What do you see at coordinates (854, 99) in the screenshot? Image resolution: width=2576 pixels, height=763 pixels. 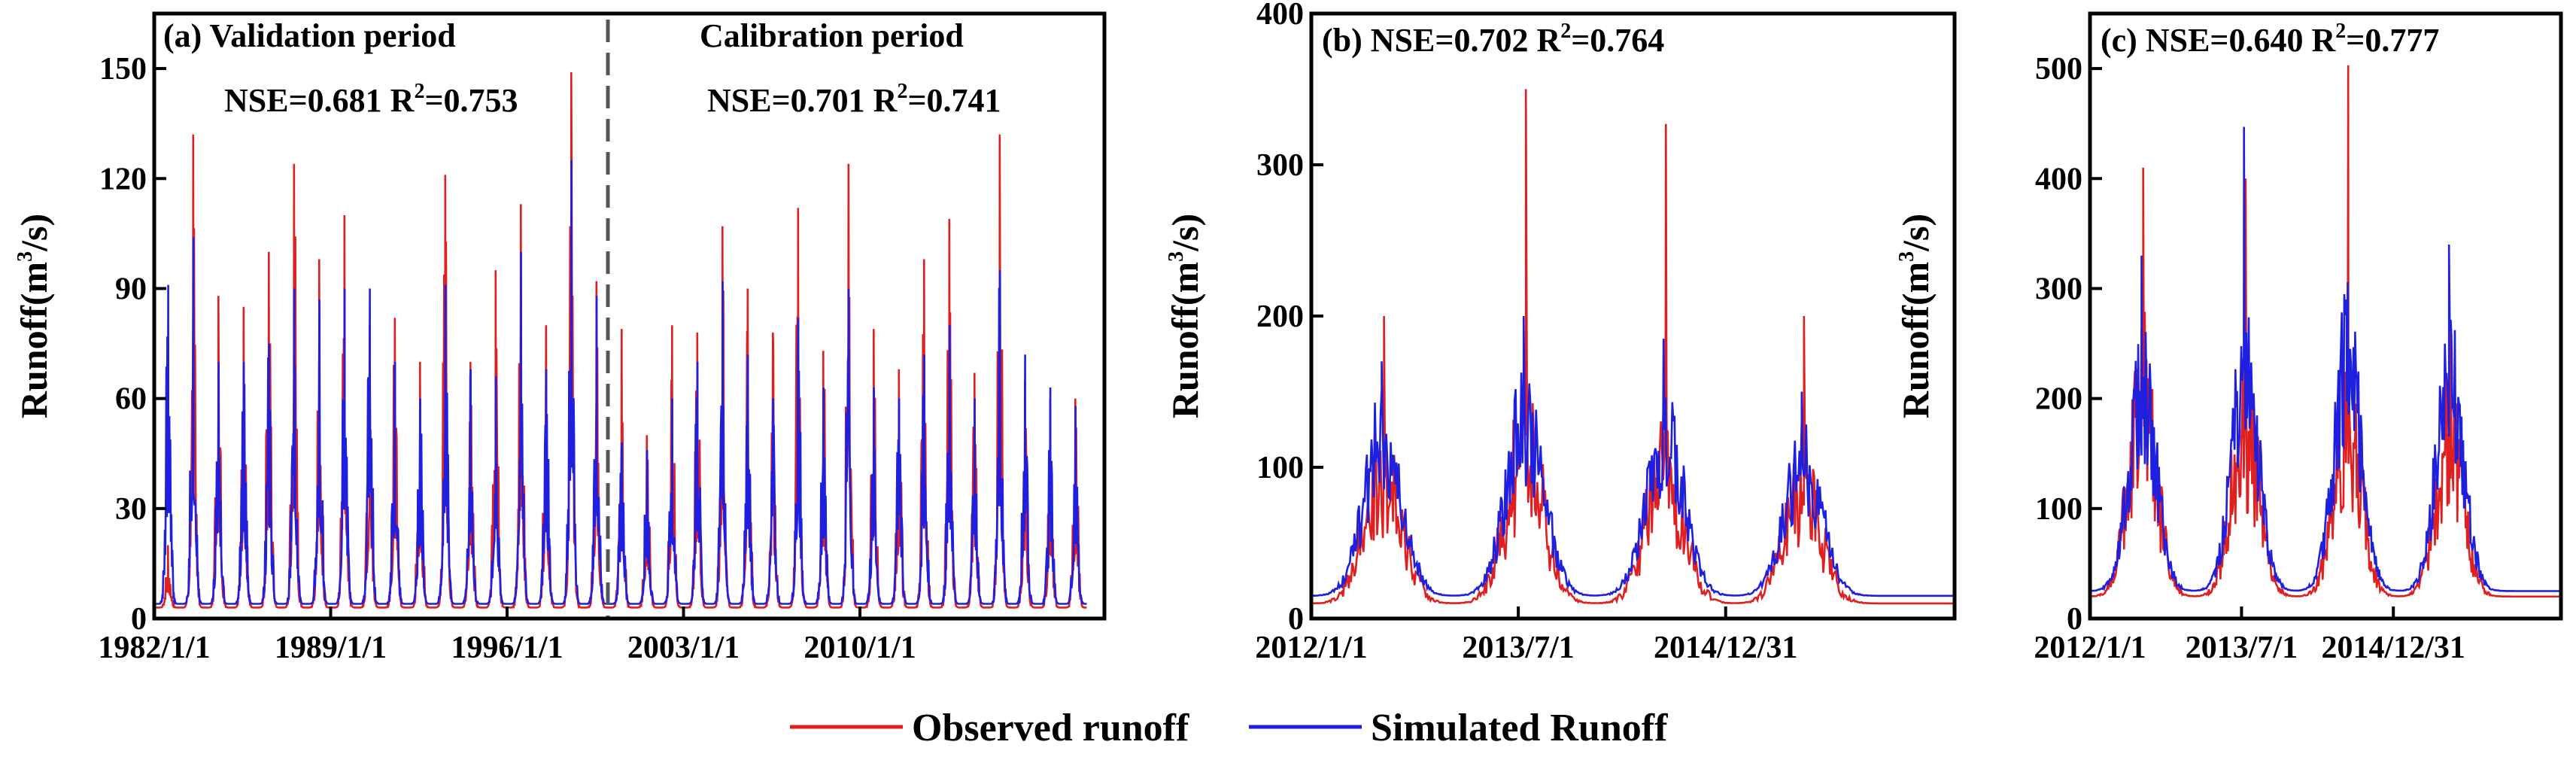 I see `panel-a-metrics-calibration: NSE=0.701 R2=0.741` at bounding box center [854, 99].